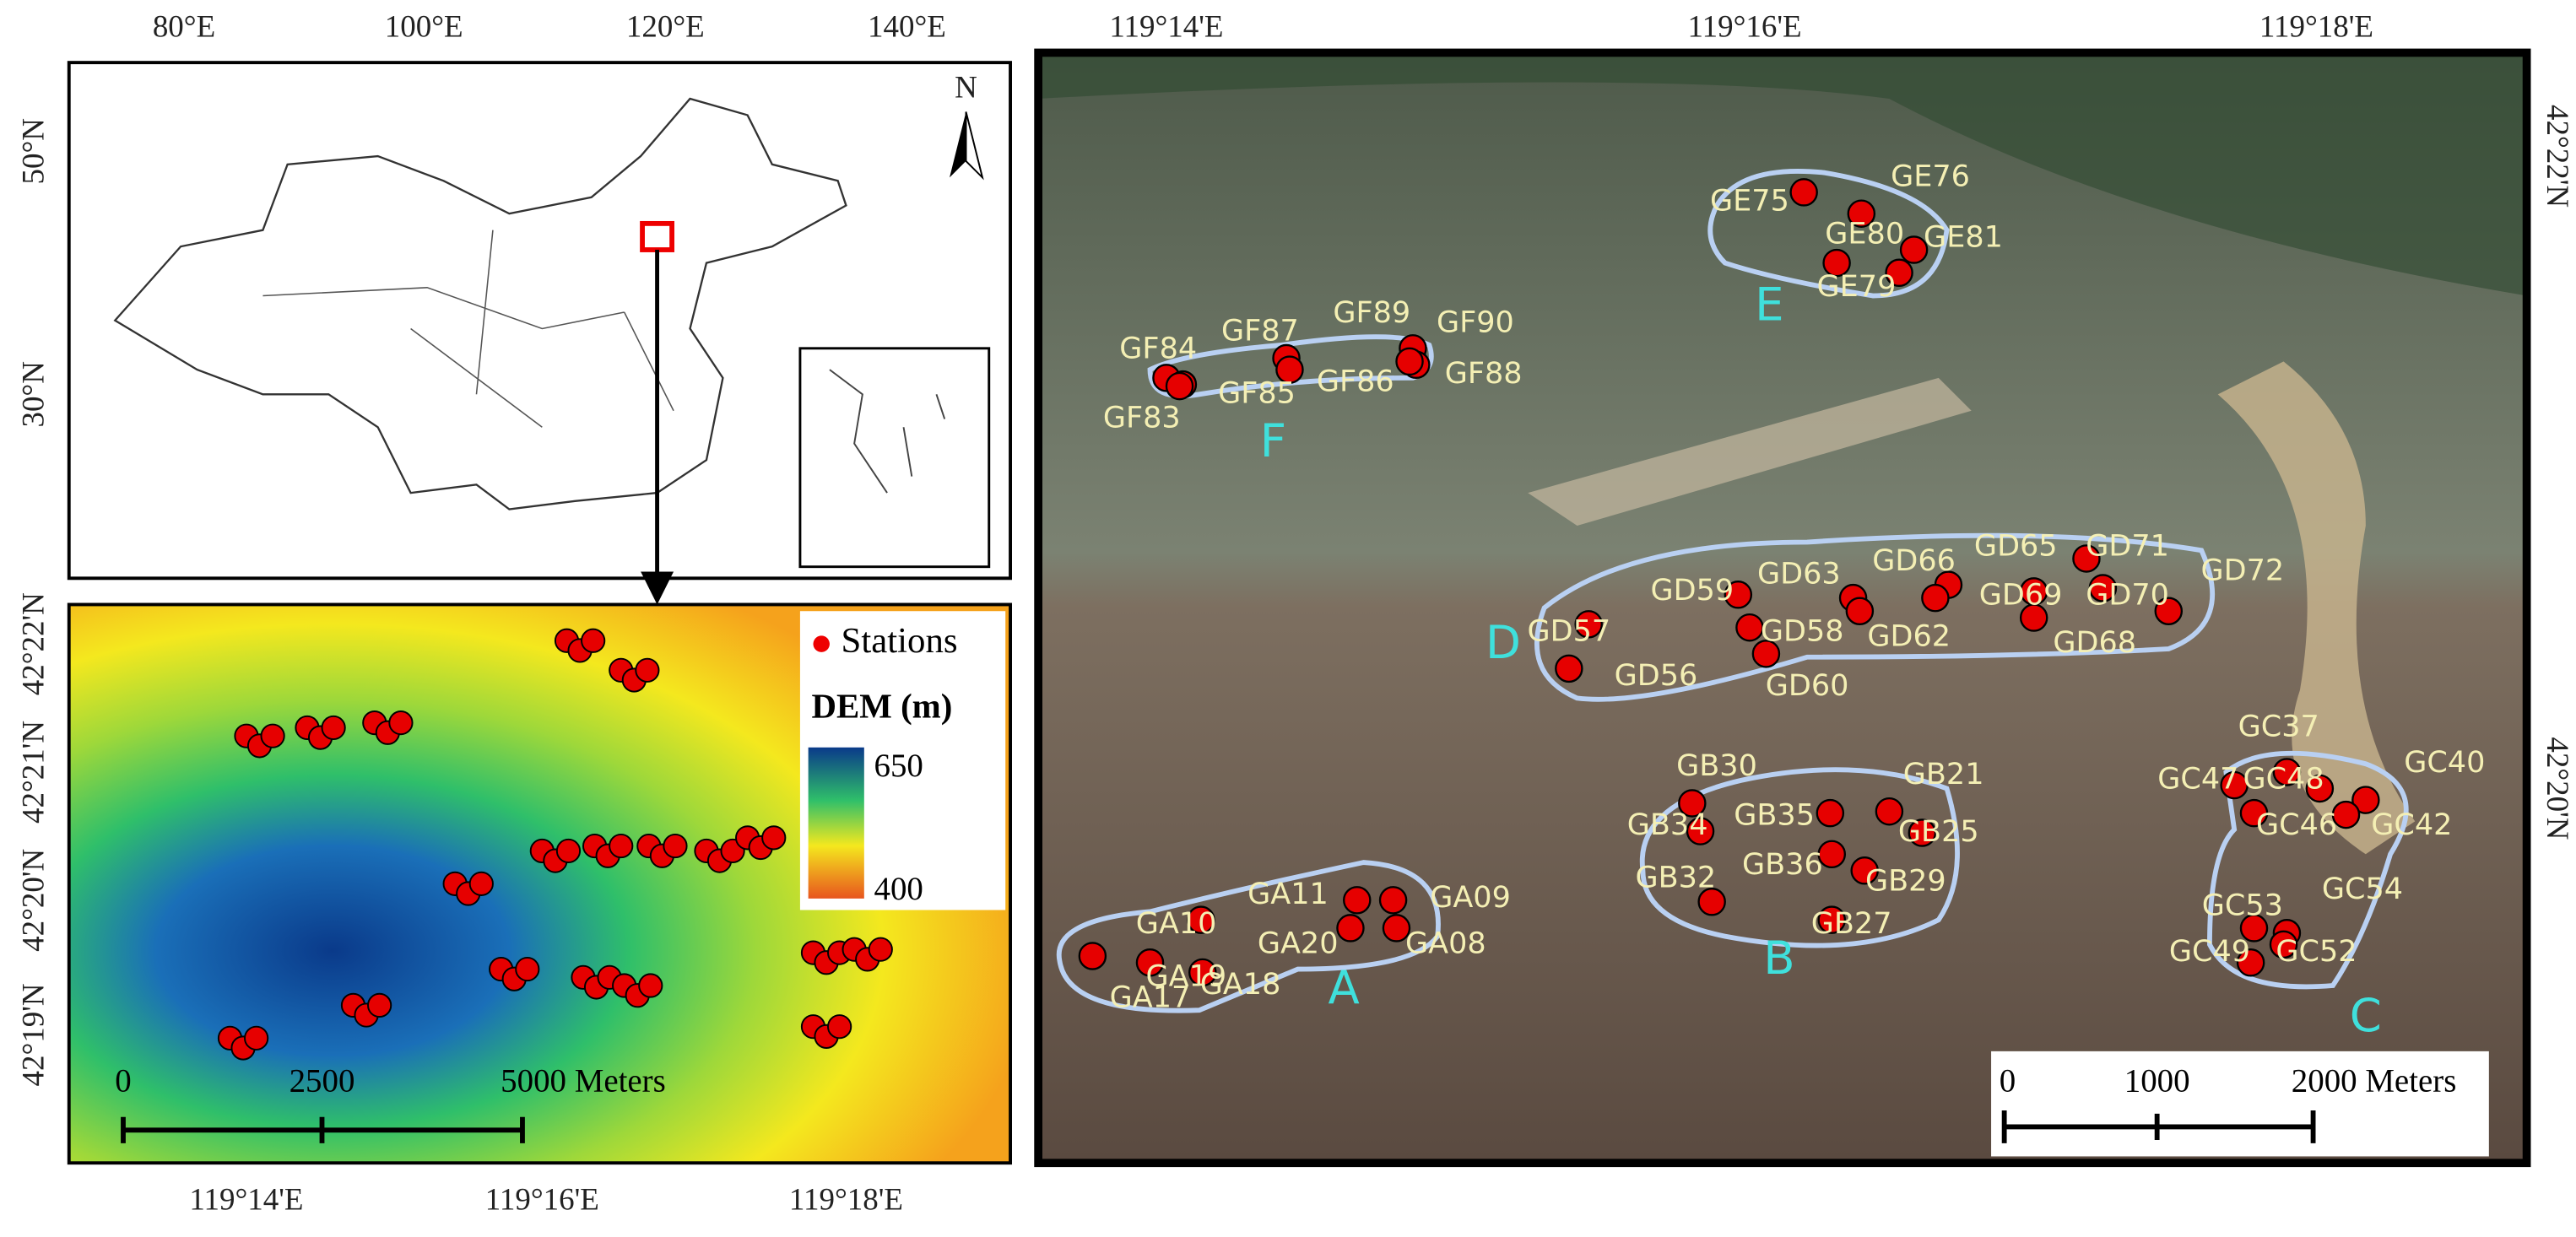 This screenshot has width=2576, height=1237. What do you see at coordinates (836, 823) in the screenshot?
I see `colorbar` at bounding box center [836, 823].